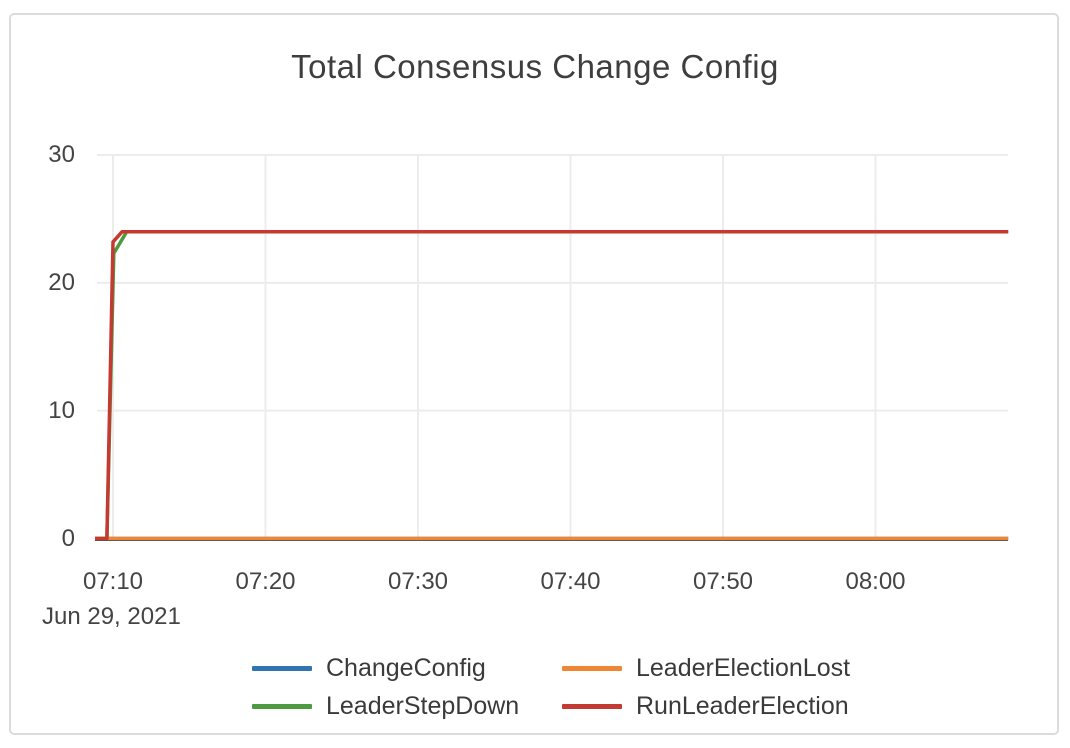 The image size is (1070, 748). What do you see at coordinates (418, 581) in the screenshot?
I see `x-tick-label: 07:30` at bounding box center [418, 581].